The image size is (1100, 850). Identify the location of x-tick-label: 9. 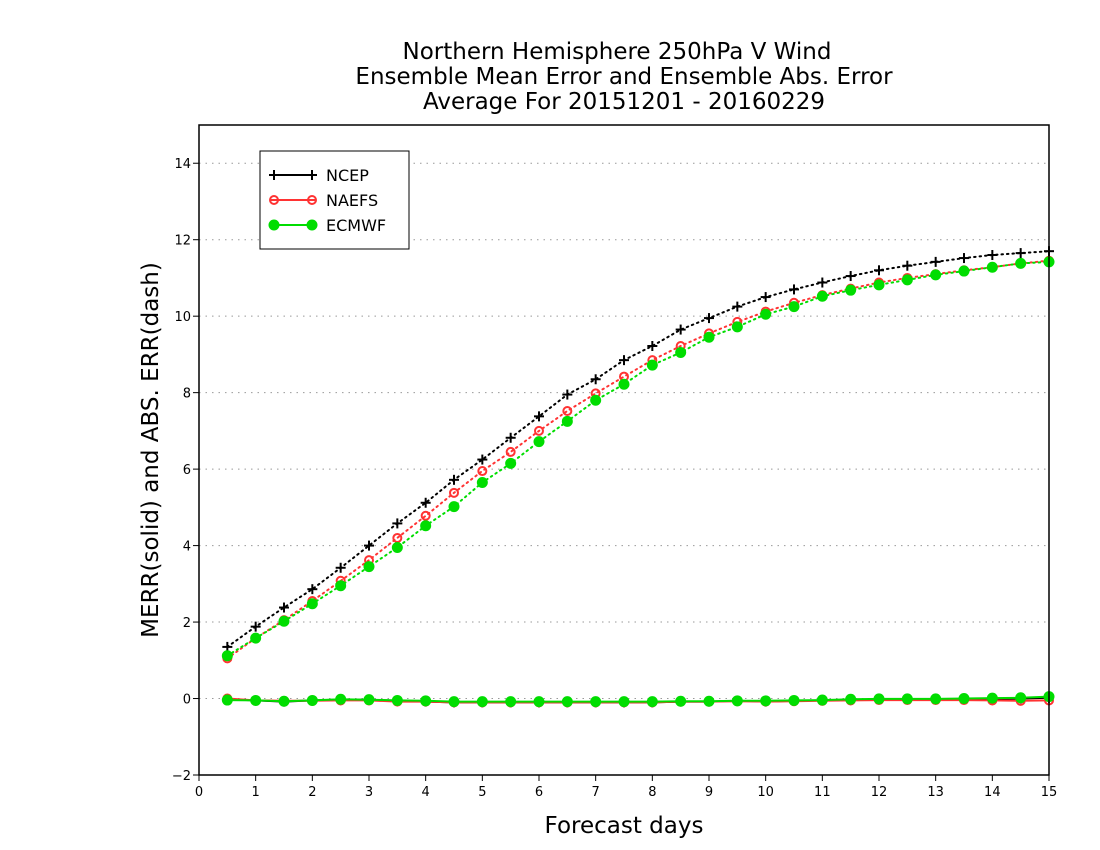
(709, 792).